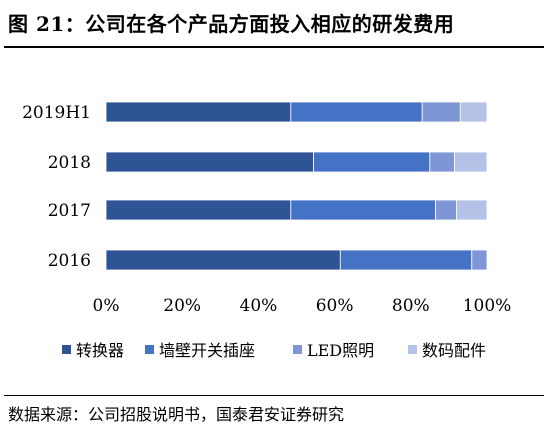 The height and width of the screenshot is (443, 548). Describe the element at coordinates (335, 306) in the screenshot. I see `x-tick-label: 60%` at that location.